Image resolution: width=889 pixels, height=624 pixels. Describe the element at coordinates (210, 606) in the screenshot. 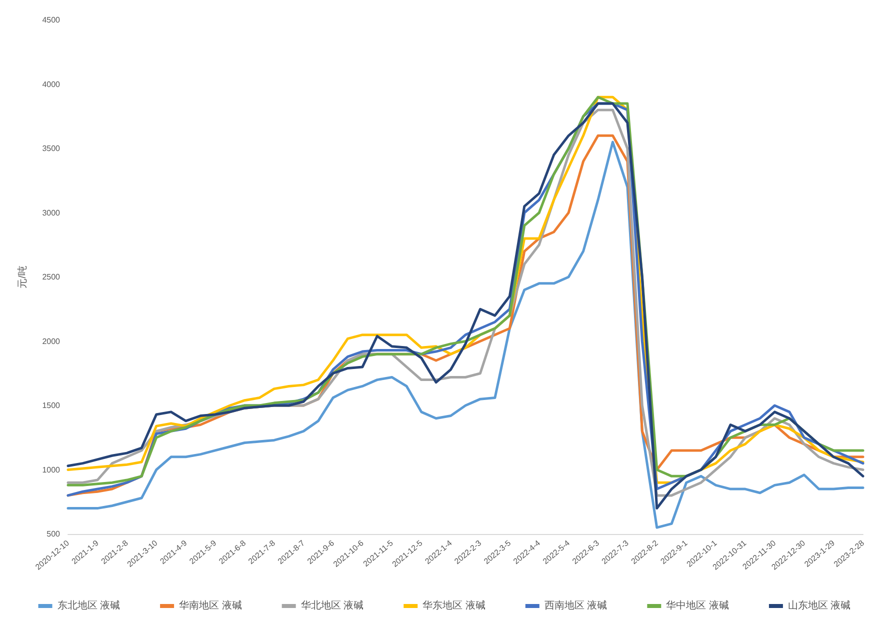

I see `legend-label: 华南地区 液碱` at that location.